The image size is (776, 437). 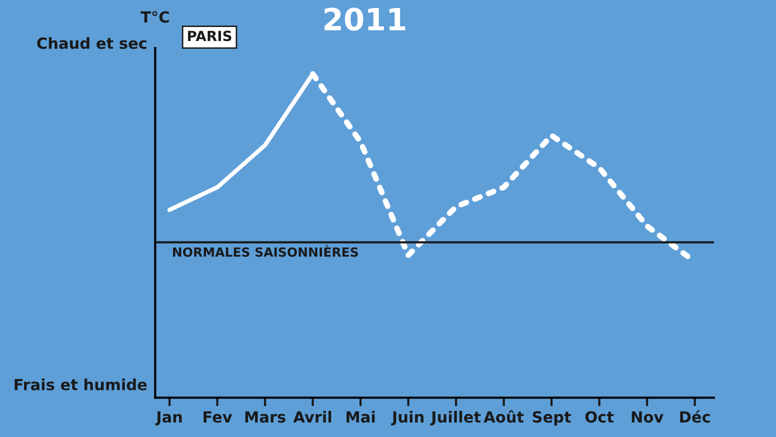 What do you see at coordinates (312, 416) in the screenshot?
I see `x-tick-label: Avril` at bounding box center [312, 416].